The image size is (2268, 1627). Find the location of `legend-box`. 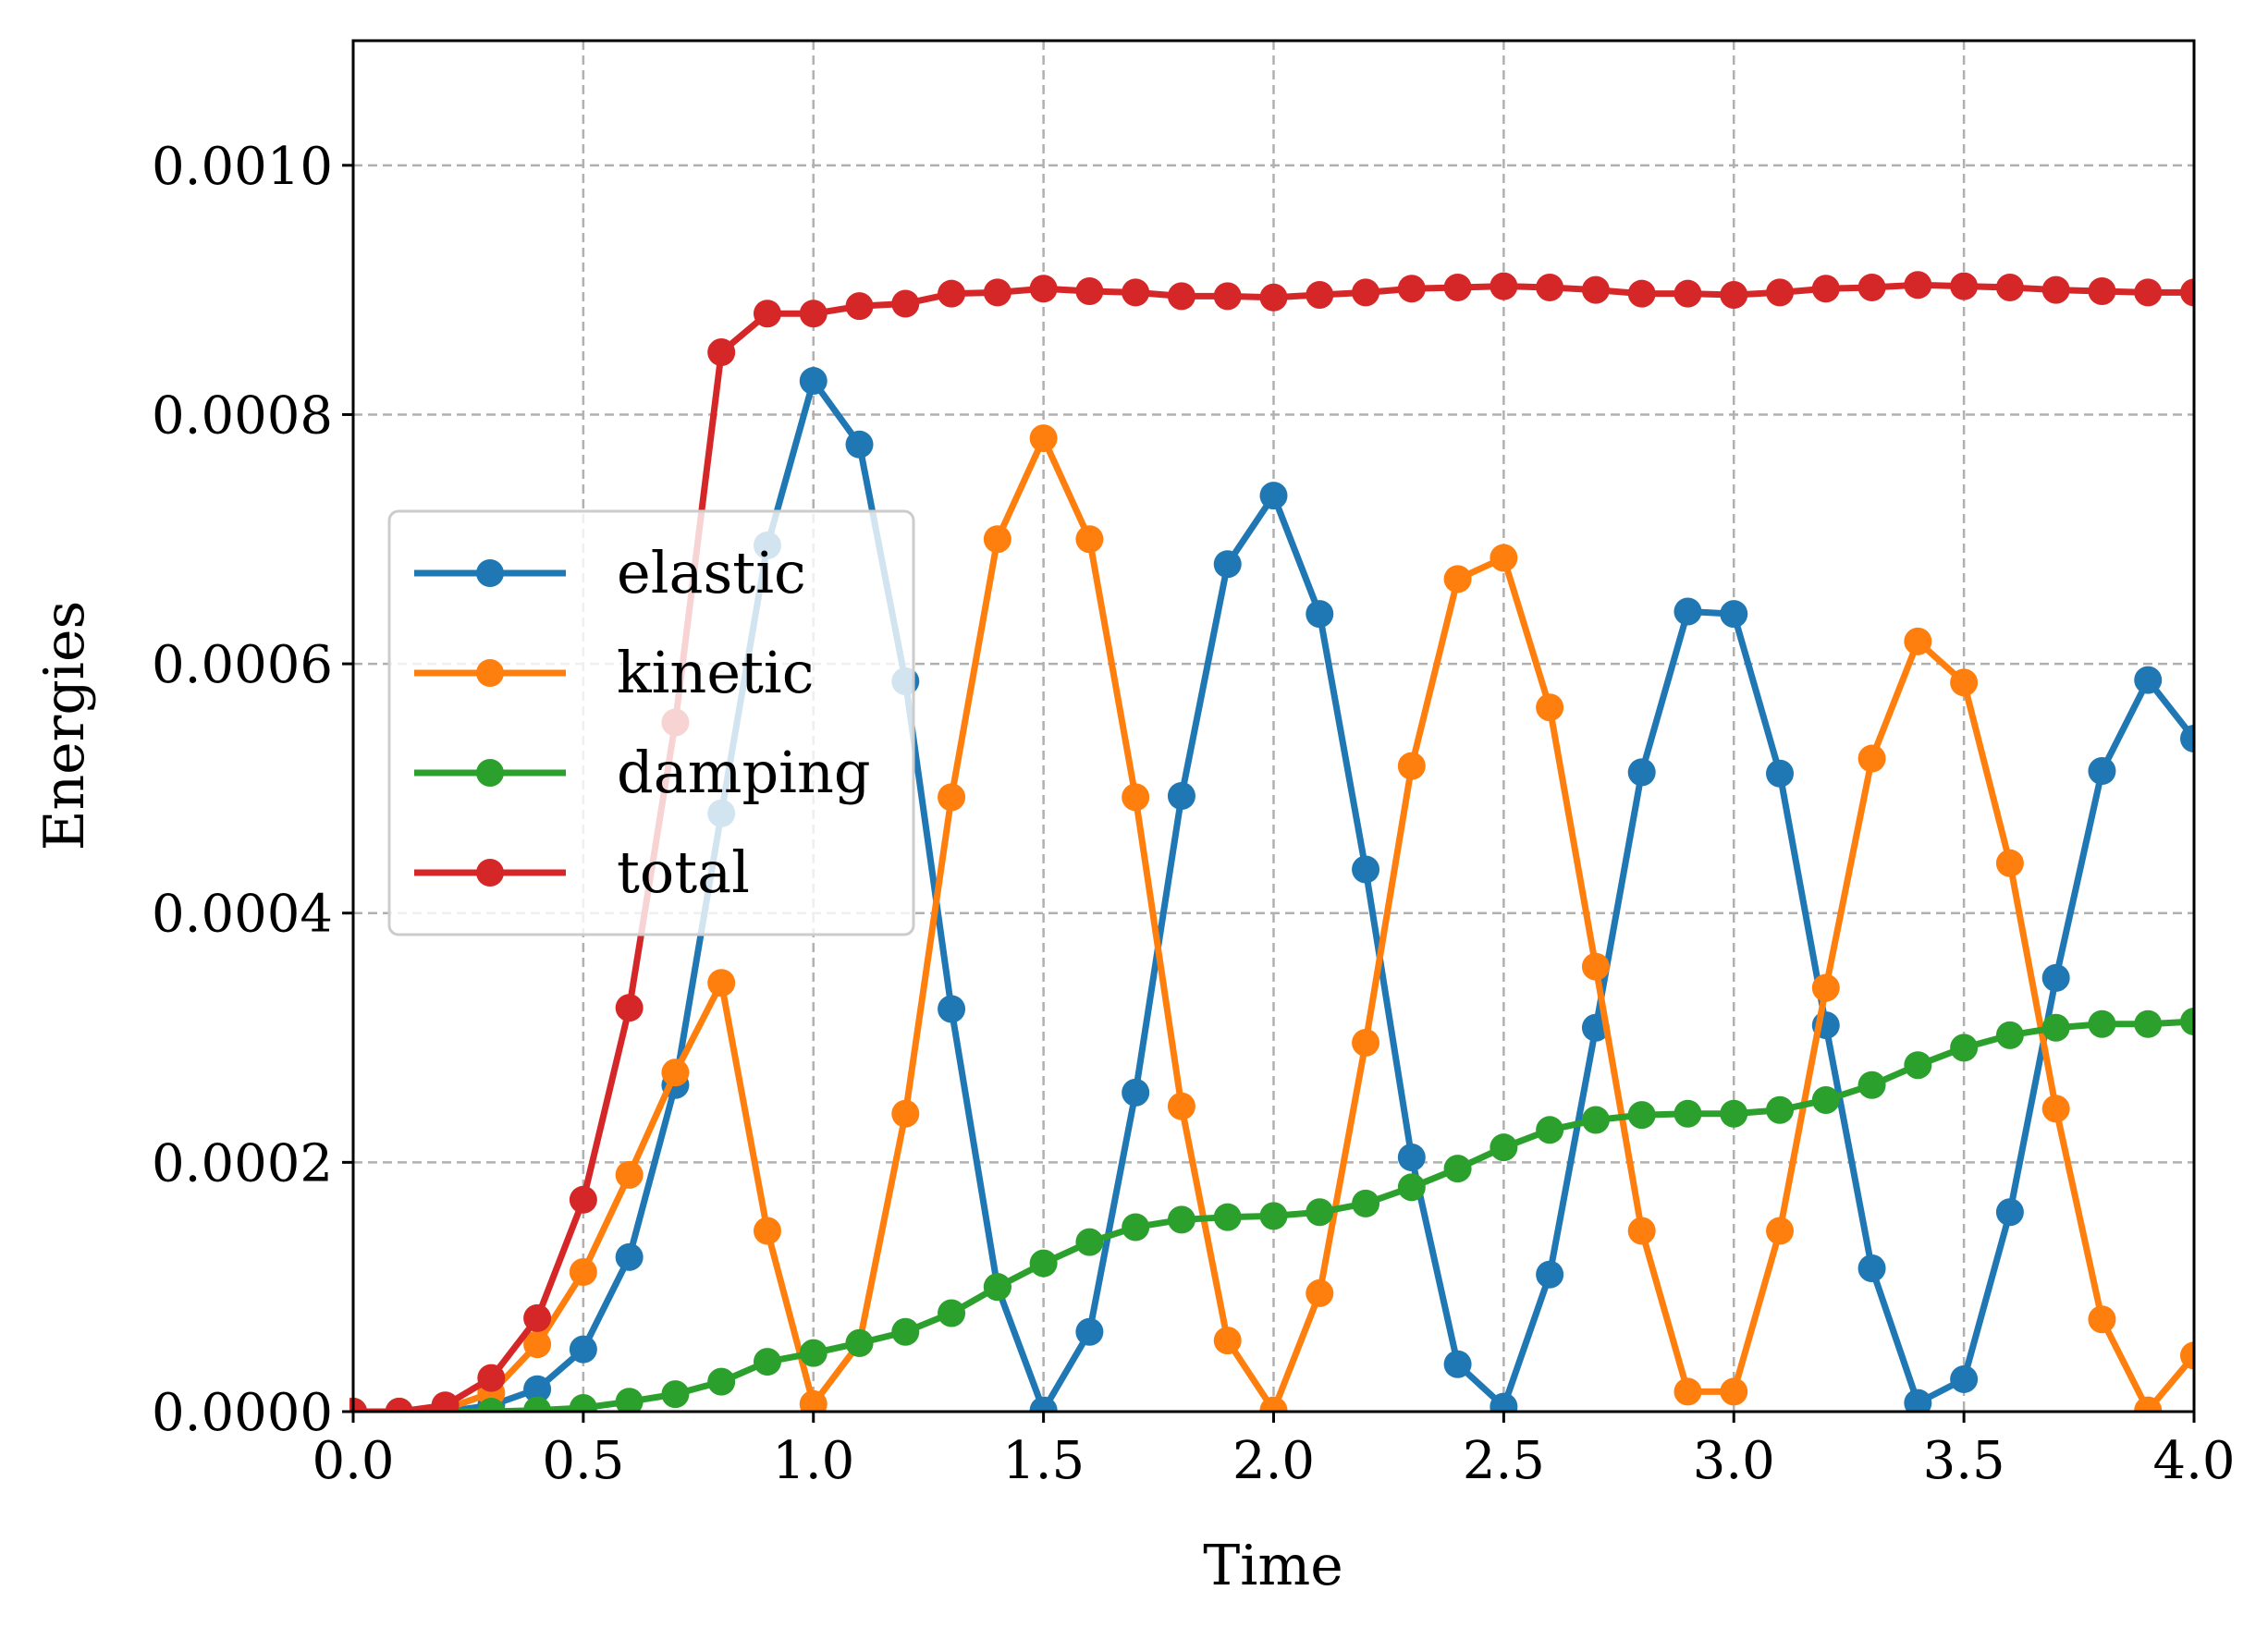

legend-box is located at coordinates (651, 722).